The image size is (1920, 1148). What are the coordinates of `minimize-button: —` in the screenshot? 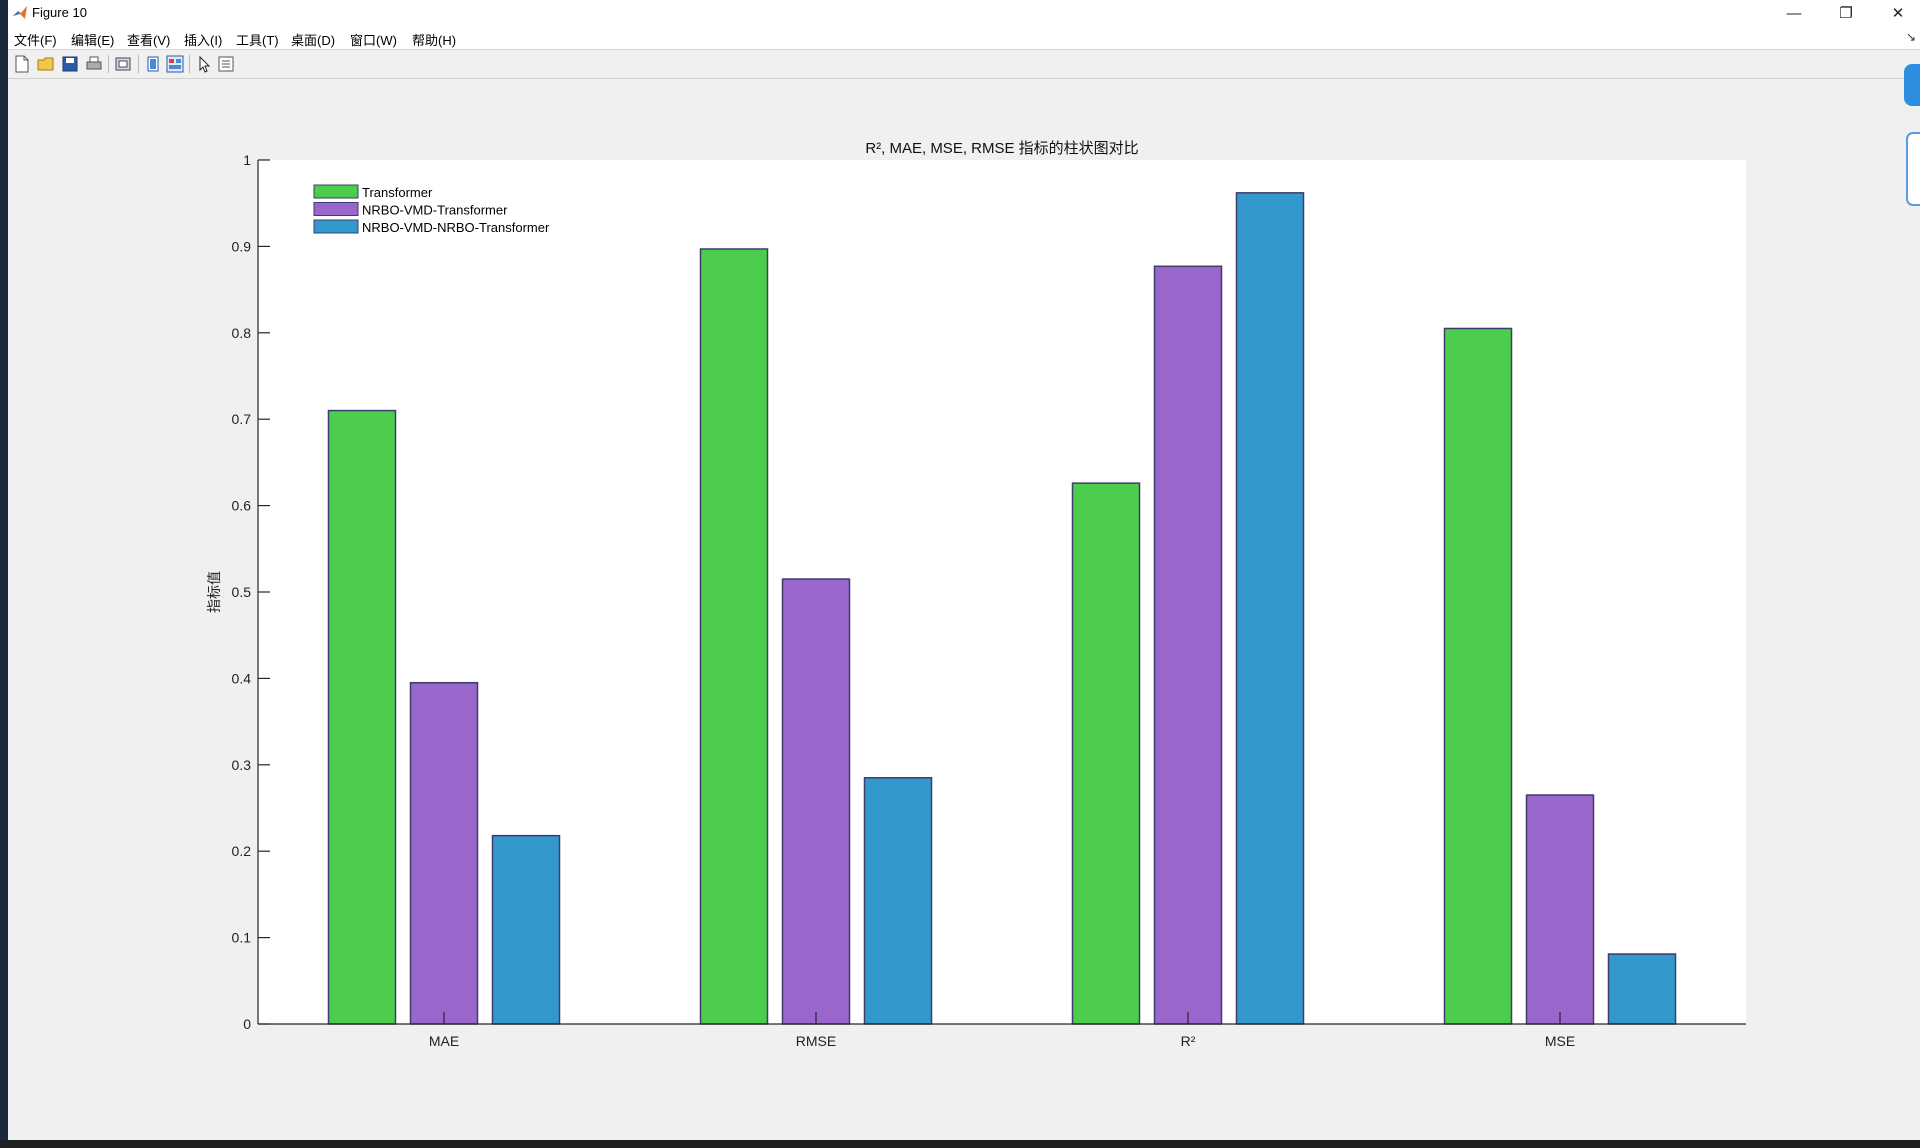 It's located at (1794, 13).